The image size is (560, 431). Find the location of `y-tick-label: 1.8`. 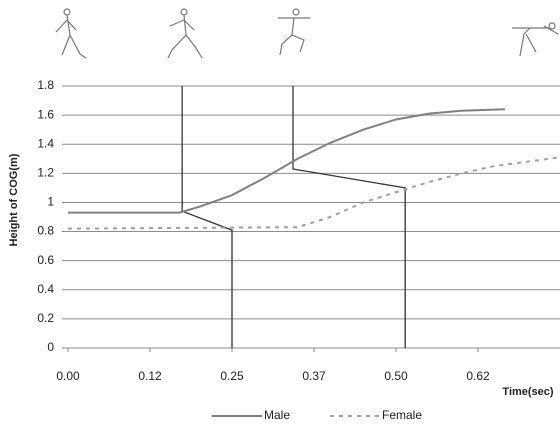

y-tick-label: 1.8 is located at coordinates (45, 85).